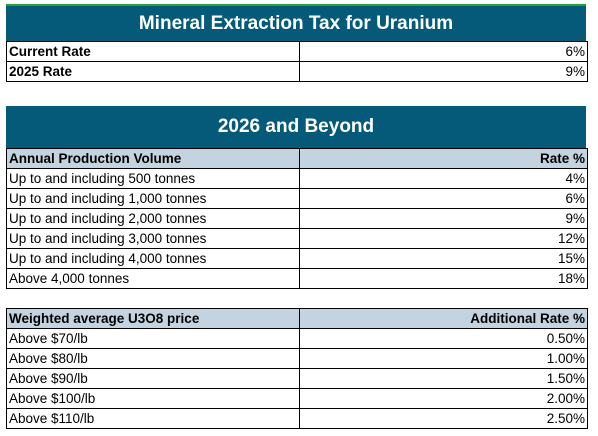  Describe the element at coordinates (443, 178) in the screenshot. I see `row-value: 4%` at that location.